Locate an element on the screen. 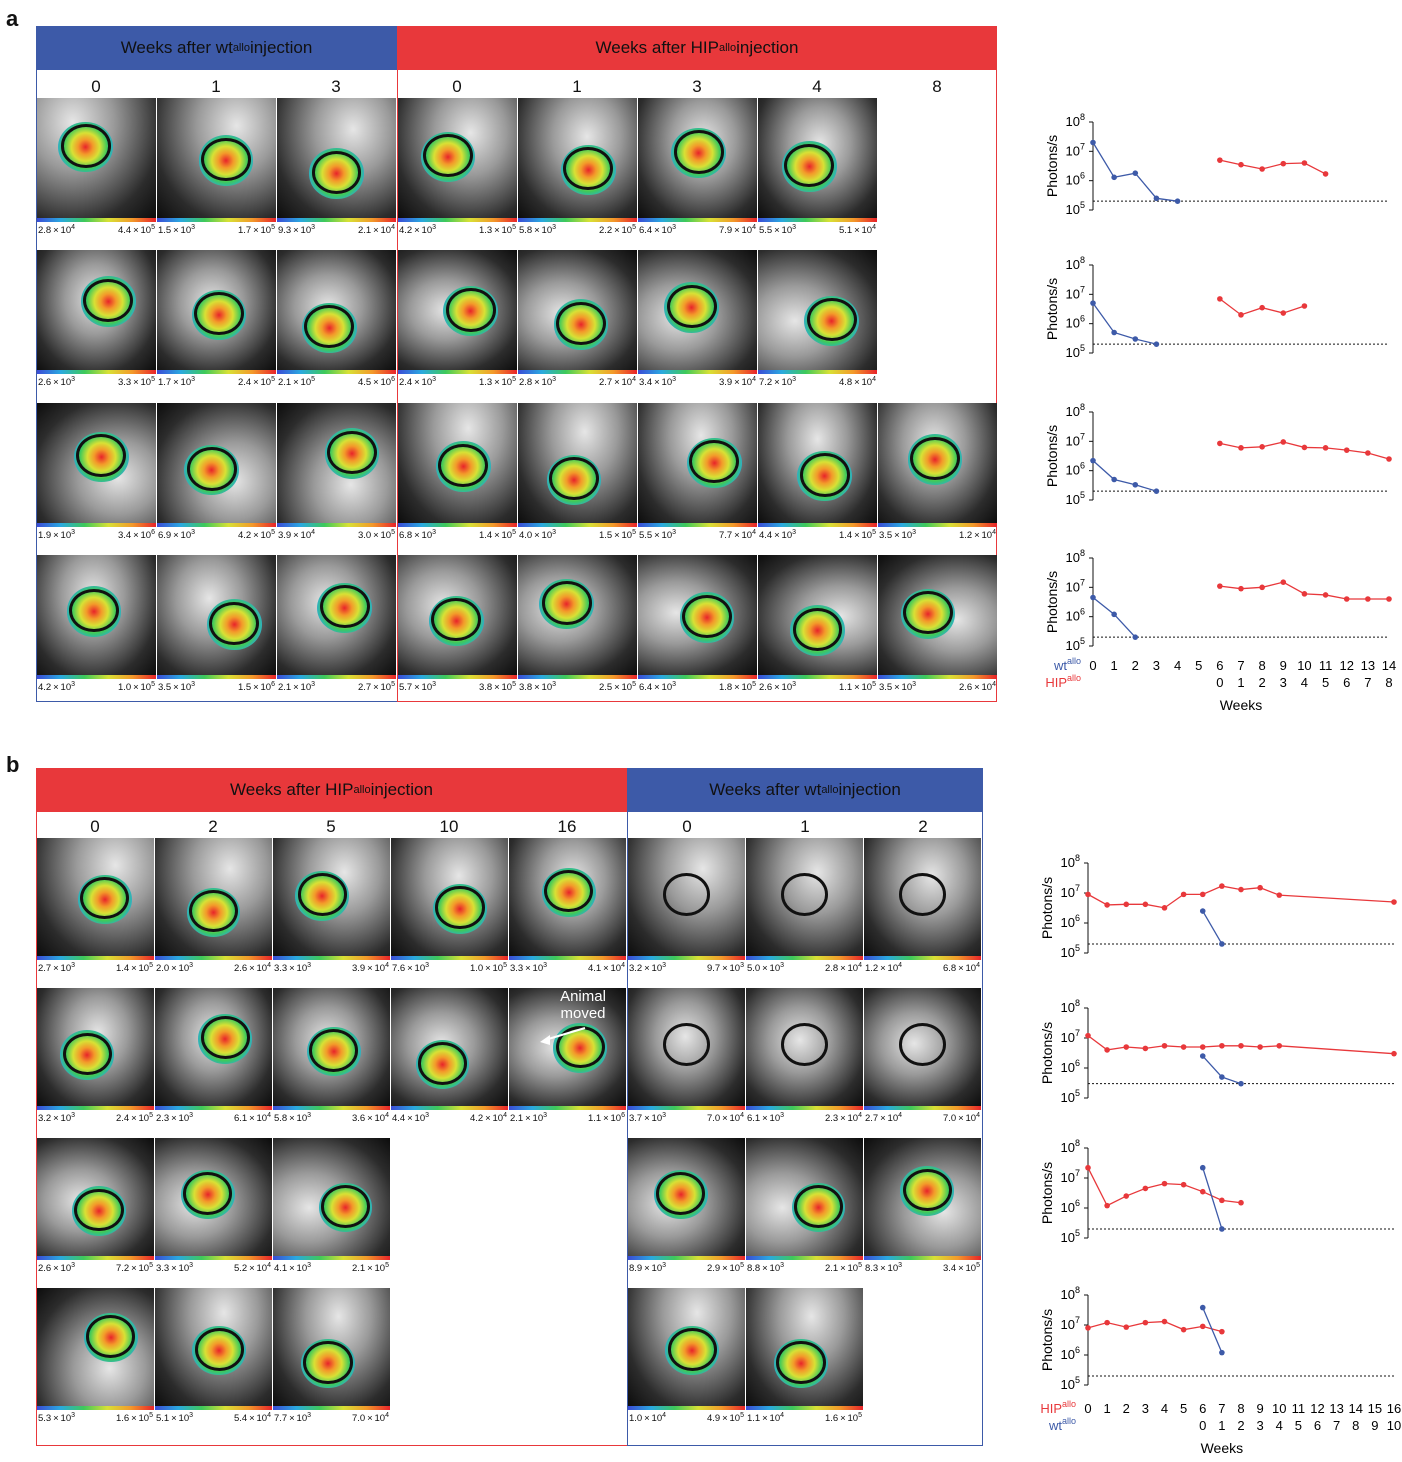  plot-1: 10⁵ 10⁶ 10⁷ 10⁸ Photons/s is located at coordinates (1216, 307).